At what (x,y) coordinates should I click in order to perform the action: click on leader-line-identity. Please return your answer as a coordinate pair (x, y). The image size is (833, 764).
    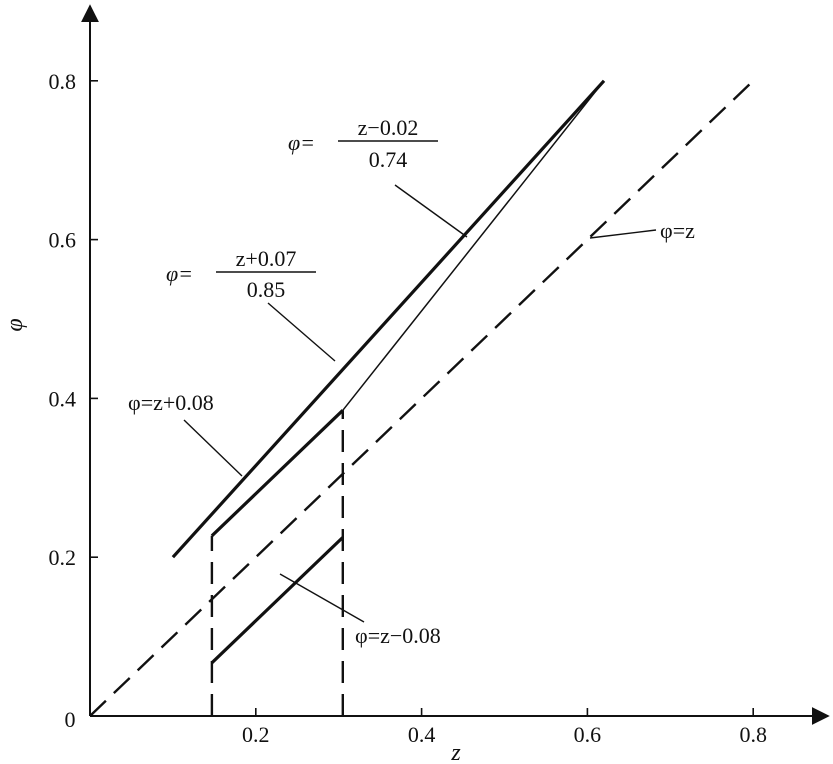
    Looking at the image, I should click on (623, 234).